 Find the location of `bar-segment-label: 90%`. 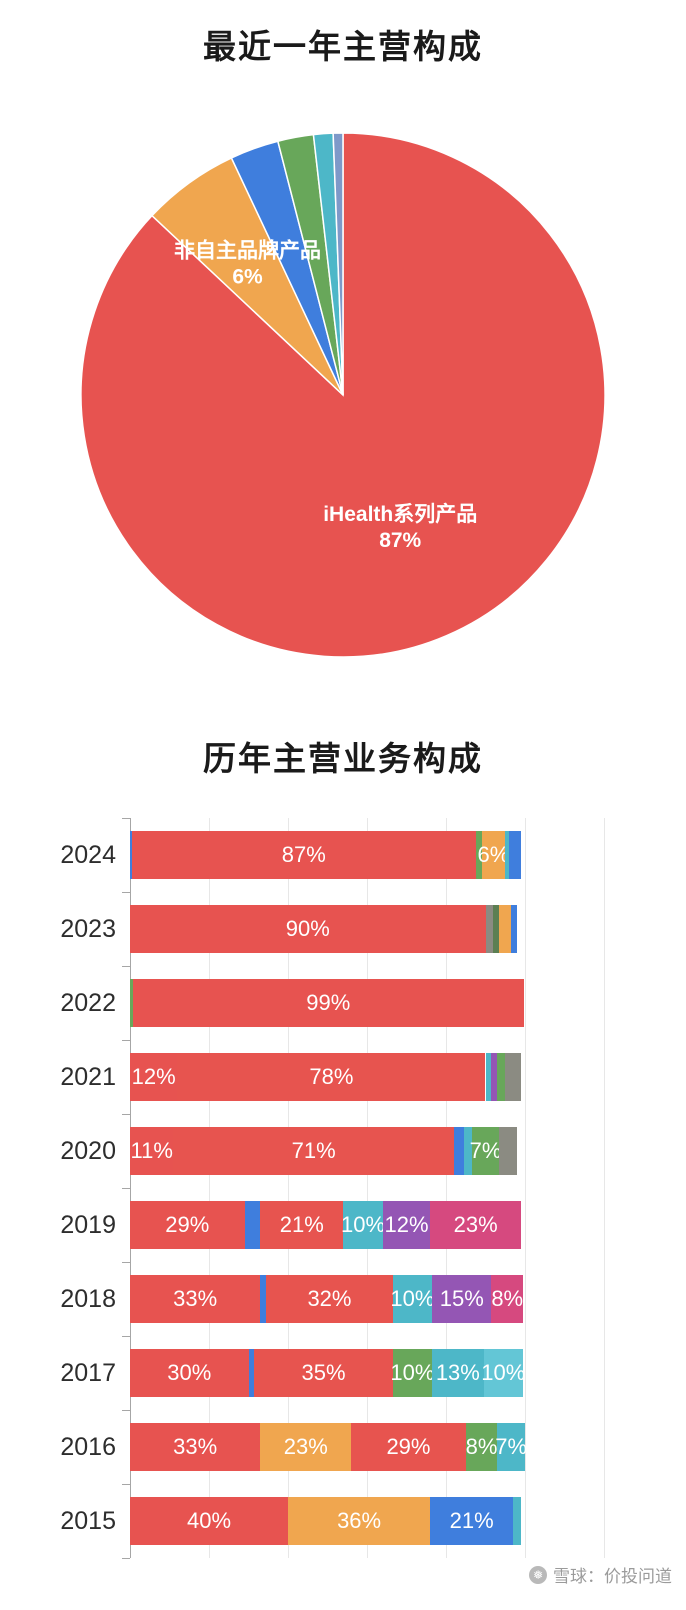

bar-segment-label: 90% is located at coordinates (307, 928).